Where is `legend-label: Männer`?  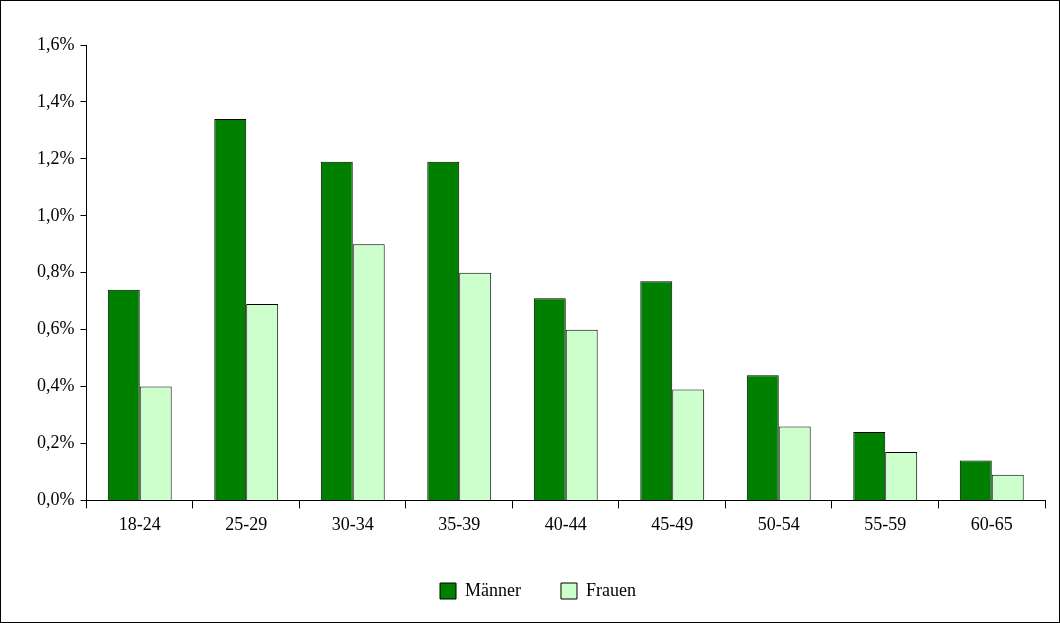 legend-label: Männer is located at coordinates (493, 589).